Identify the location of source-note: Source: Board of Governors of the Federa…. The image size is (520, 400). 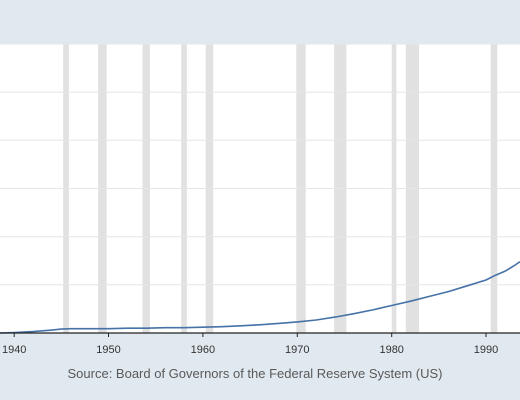
(255, 373).